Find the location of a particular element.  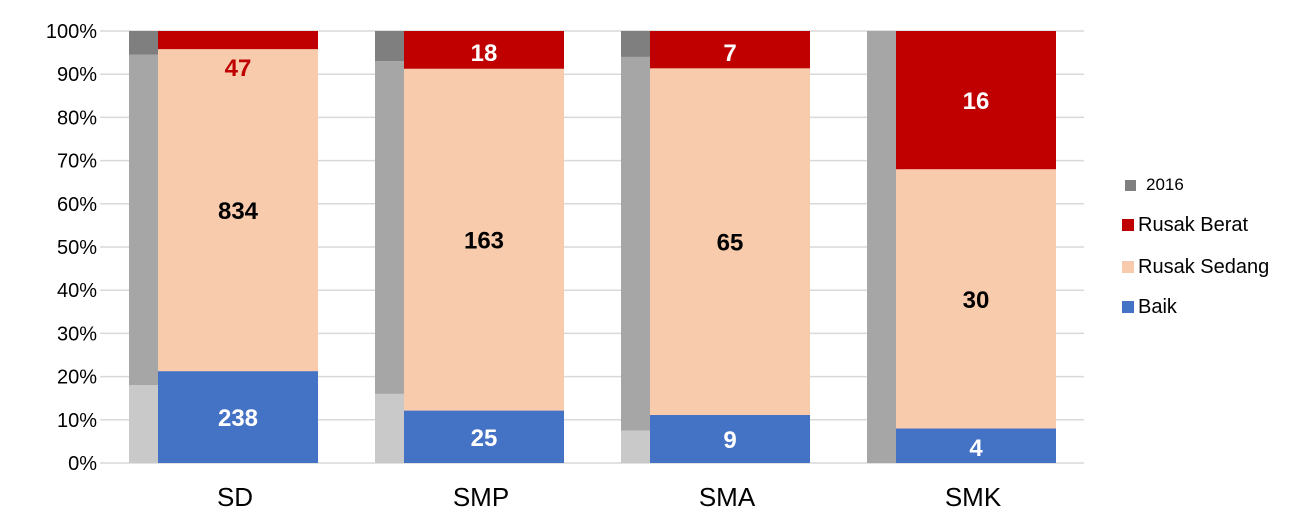

x-tick-label: SMA is located at coordinates (727, 497).